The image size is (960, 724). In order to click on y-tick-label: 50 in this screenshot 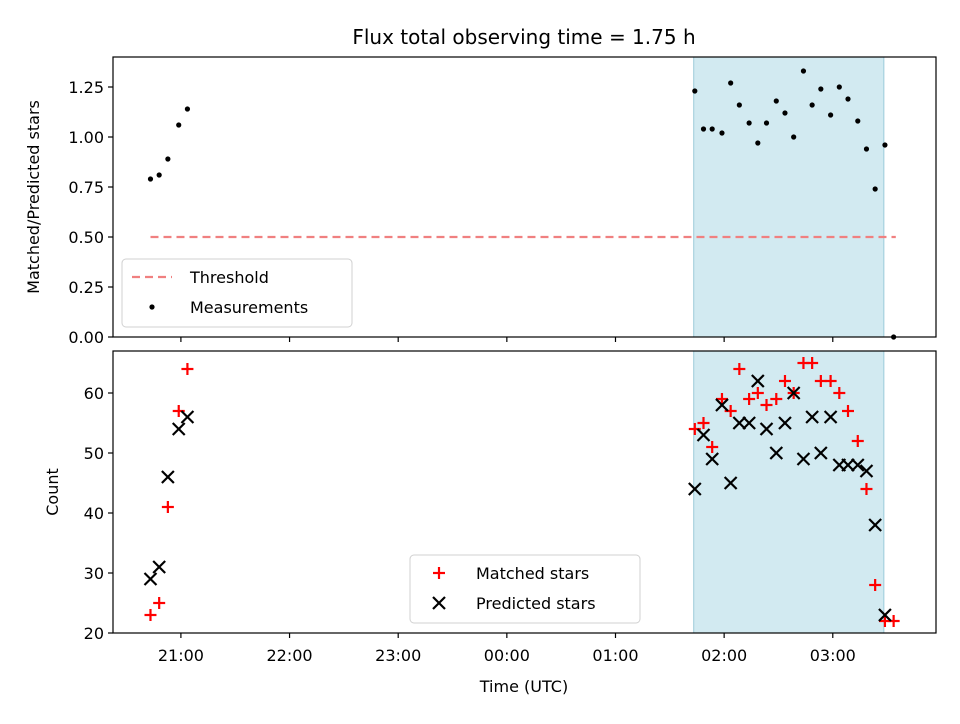, I will do `click(94, 453)`.